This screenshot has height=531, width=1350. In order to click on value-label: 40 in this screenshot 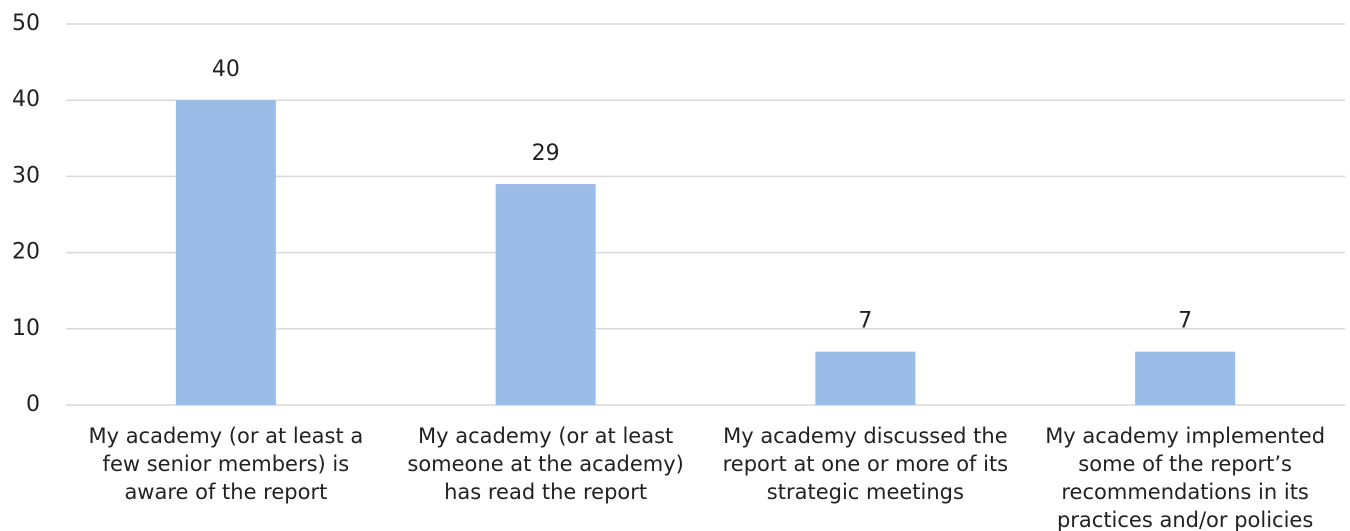, I will do `click(226, 69)`.